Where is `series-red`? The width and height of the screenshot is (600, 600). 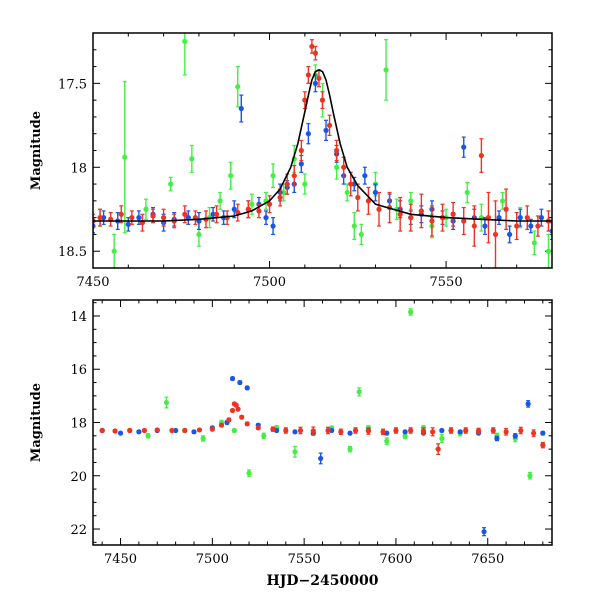
series-red is located at coordinates (322, 428).